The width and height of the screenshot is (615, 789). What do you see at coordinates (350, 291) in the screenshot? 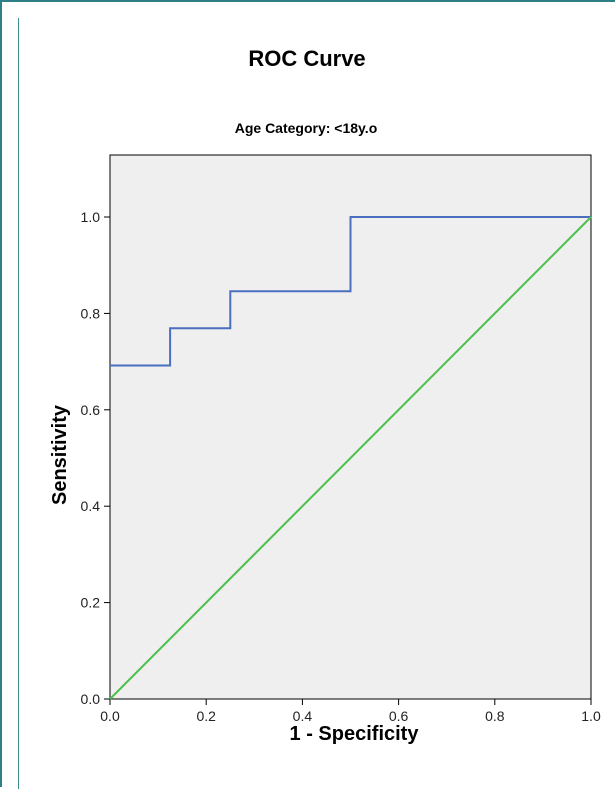
I see `roc-curve-line` at bounding box center [350, 291].